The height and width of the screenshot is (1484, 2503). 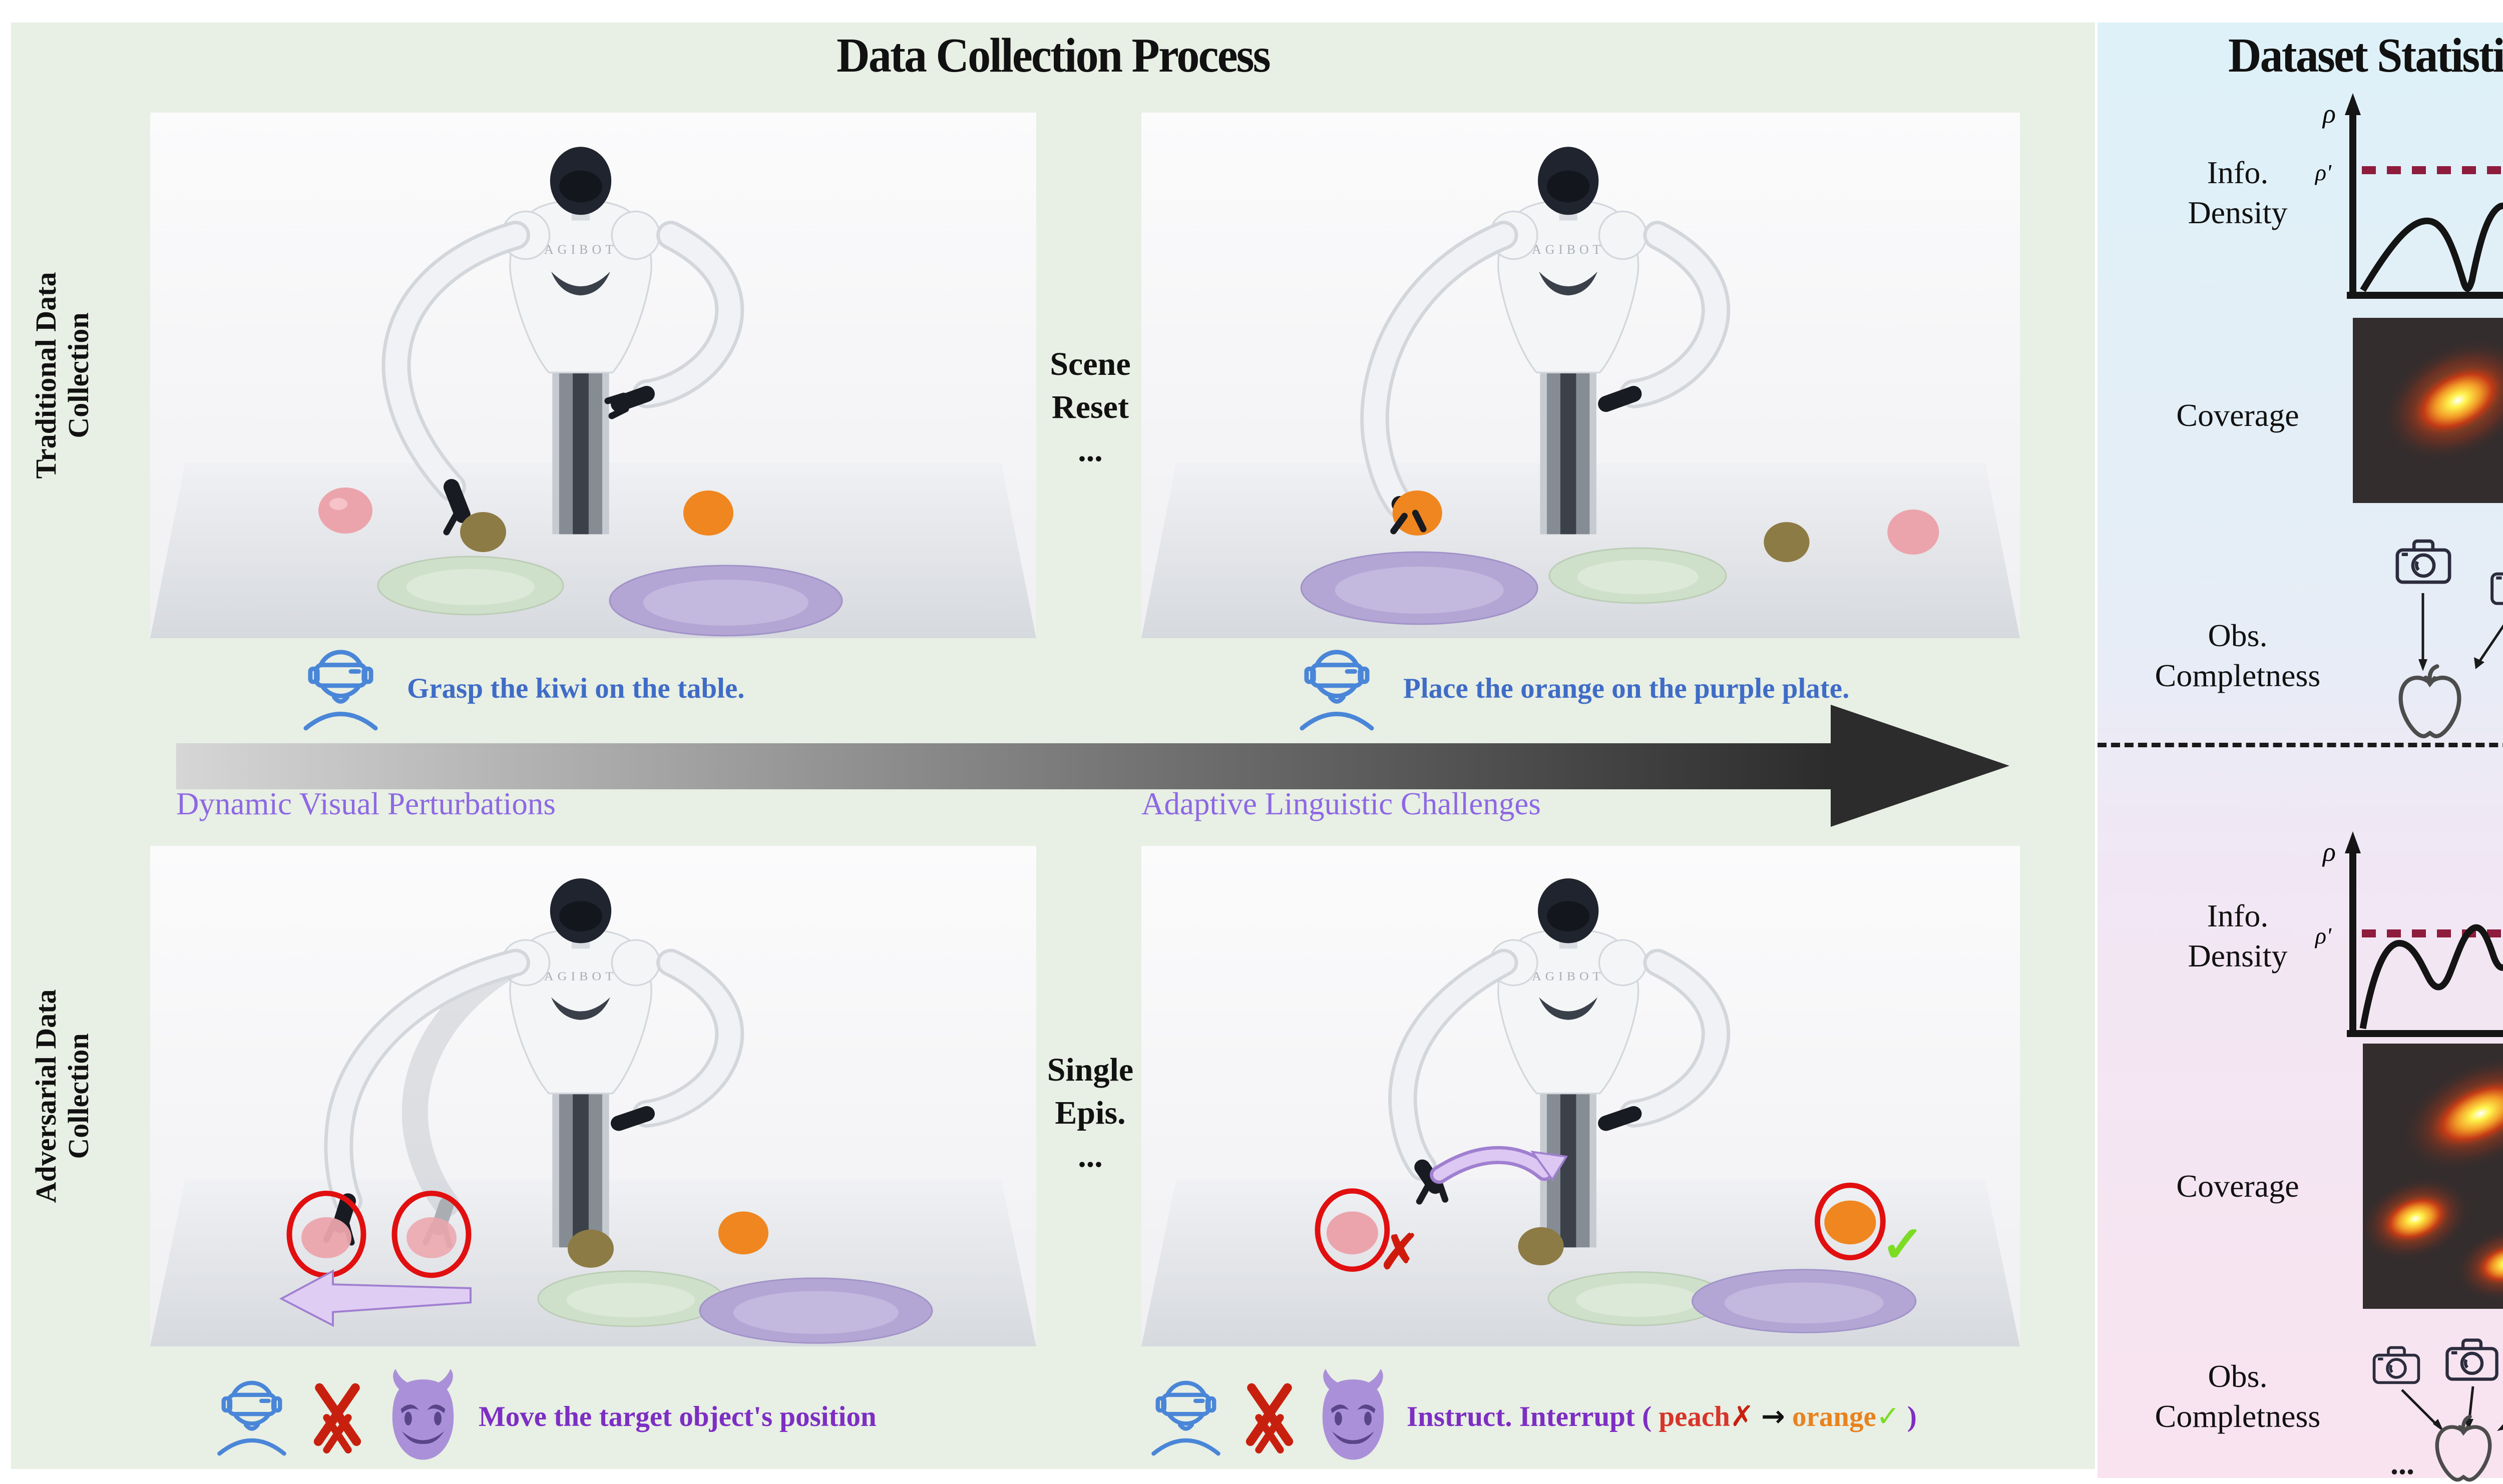 I want to click on obs-completeness-label-bottom: Obs. Completness, so click(x=2238, y=1396).